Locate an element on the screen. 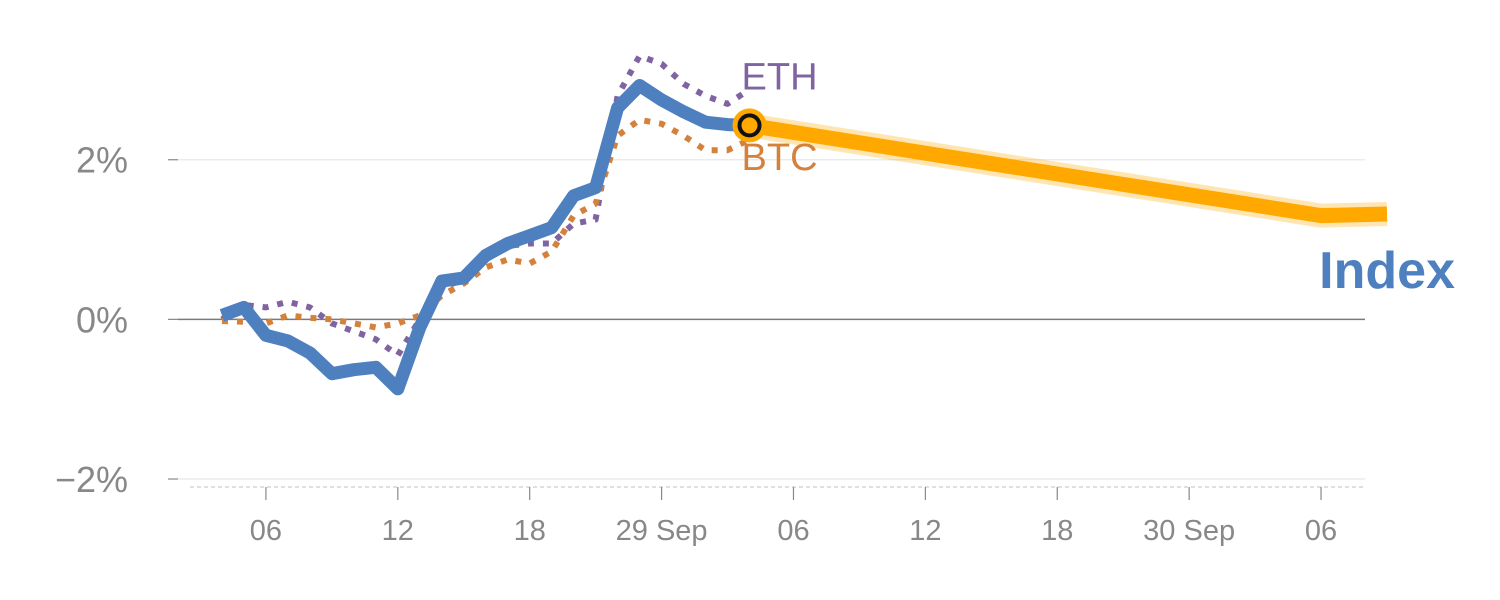  projection-line is located at coordinates (1068, 170).